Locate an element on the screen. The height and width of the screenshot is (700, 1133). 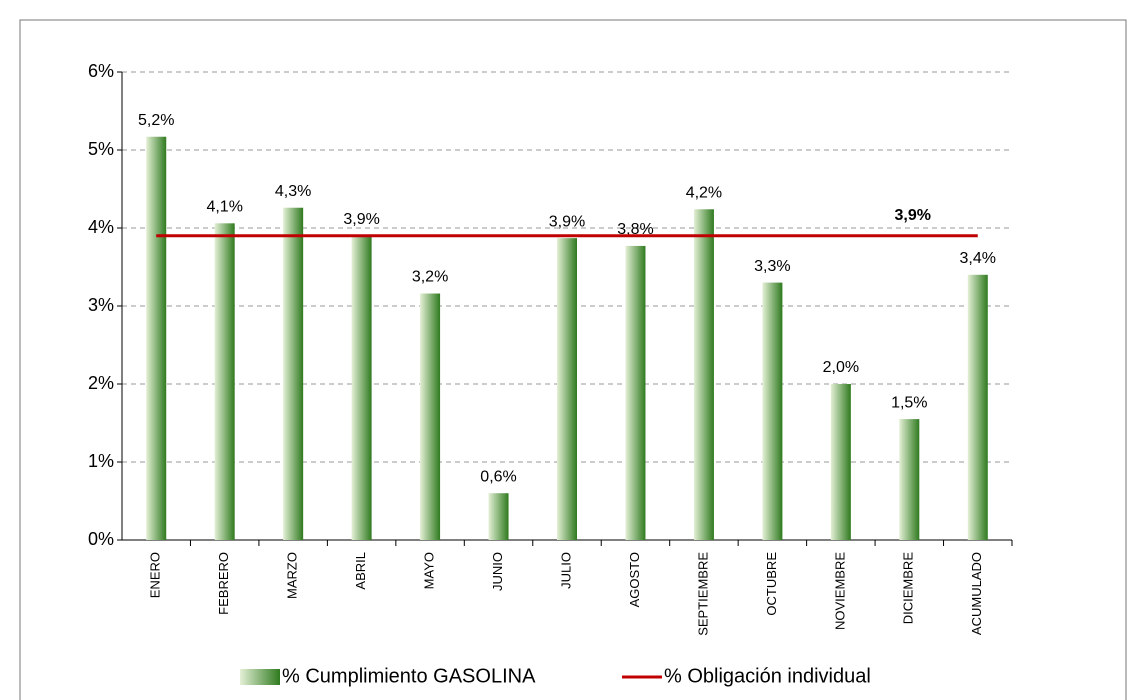
x-tick-label: MAYO is located at coordinates (429, 570).